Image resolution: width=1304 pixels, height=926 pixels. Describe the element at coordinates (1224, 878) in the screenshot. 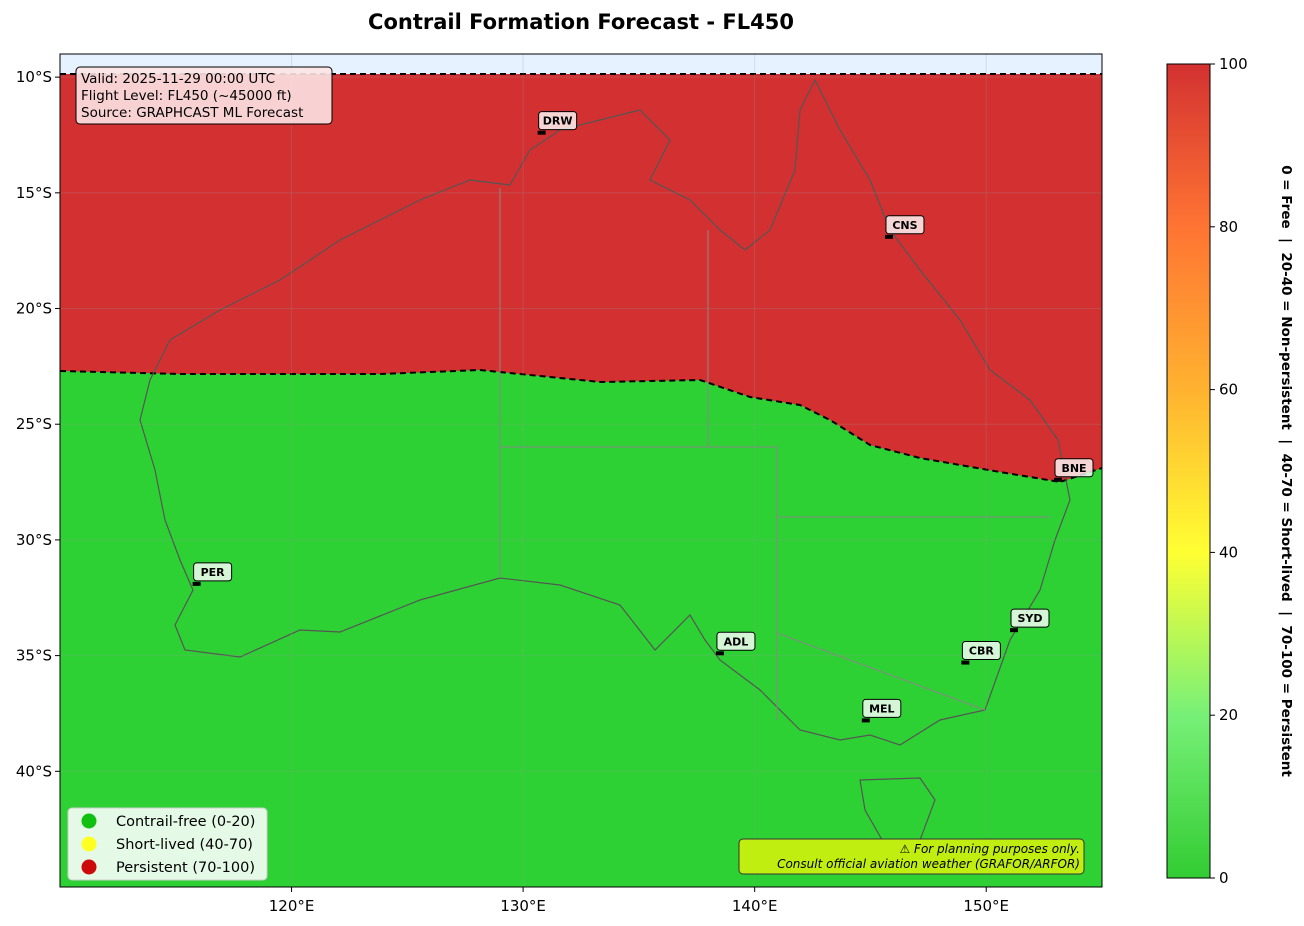

I see `colorbar-tick-label: 0` at that location.